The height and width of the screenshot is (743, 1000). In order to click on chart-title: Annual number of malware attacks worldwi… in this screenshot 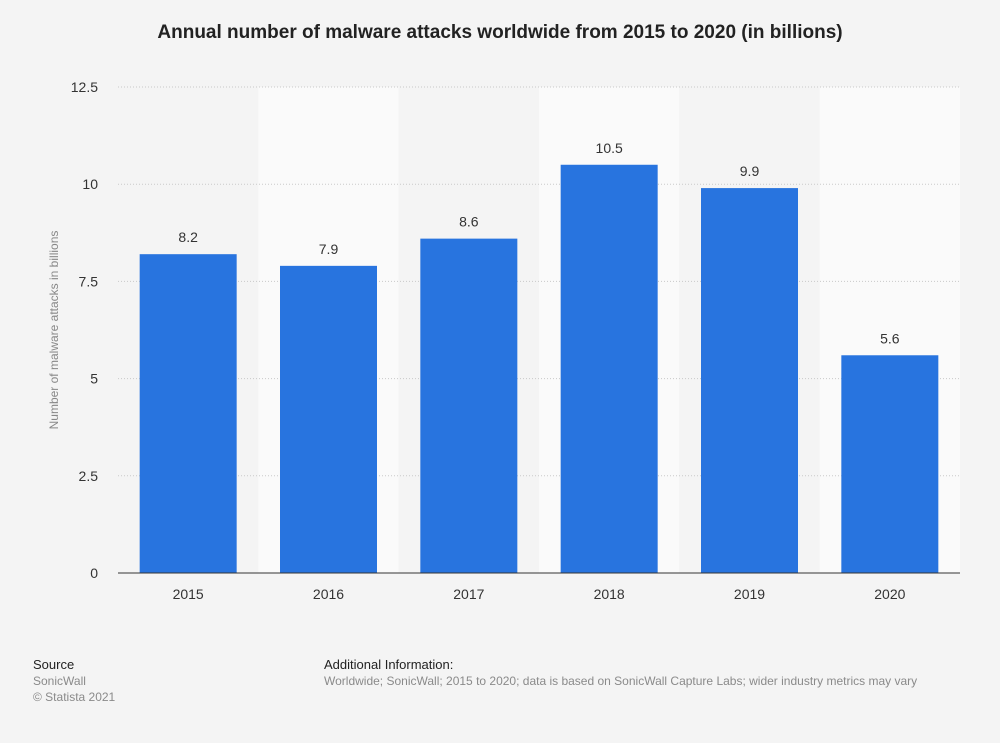, I will do `click(500, 32)`.